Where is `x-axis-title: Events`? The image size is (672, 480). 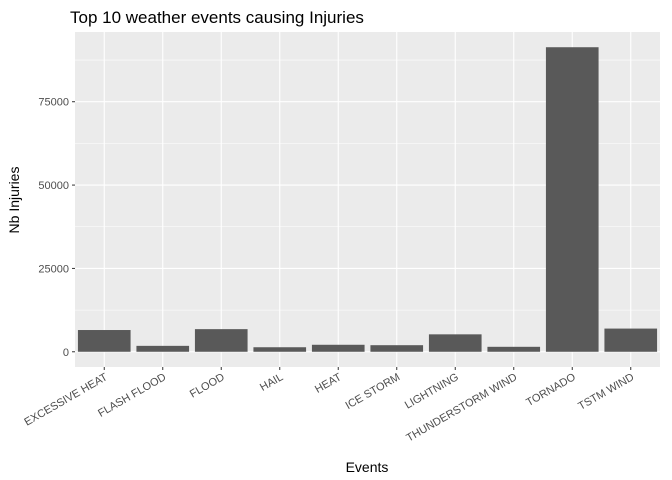 x-axis-title: Events is located at coordinates (367, 467).